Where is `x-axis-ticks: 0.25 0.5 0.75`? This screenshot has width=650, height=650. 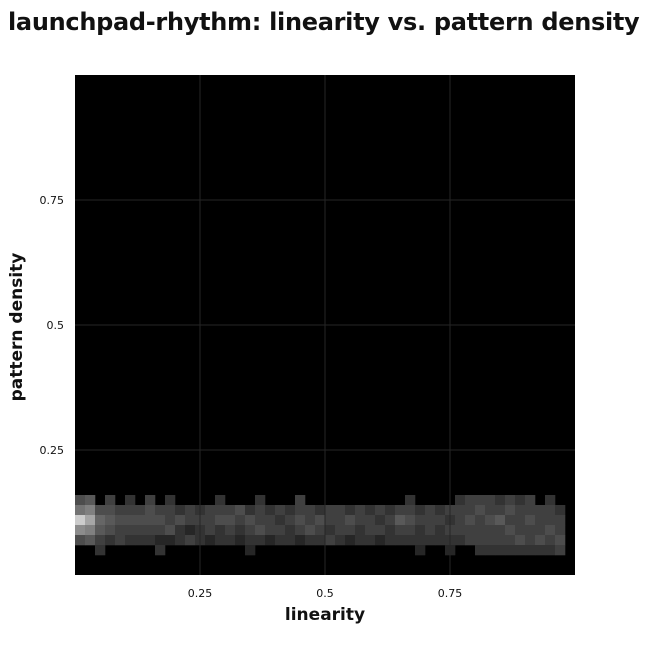
x-axis-ticks: 0.25 0.5 0.75 is located at coordinates (325, 593).